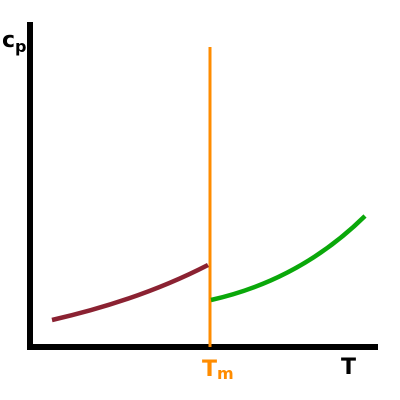 The image size is (400, 400). What do you see at coordinates (130, 292) in the screenshot?
I see `solid-curve` at bounding box center [130, 292].